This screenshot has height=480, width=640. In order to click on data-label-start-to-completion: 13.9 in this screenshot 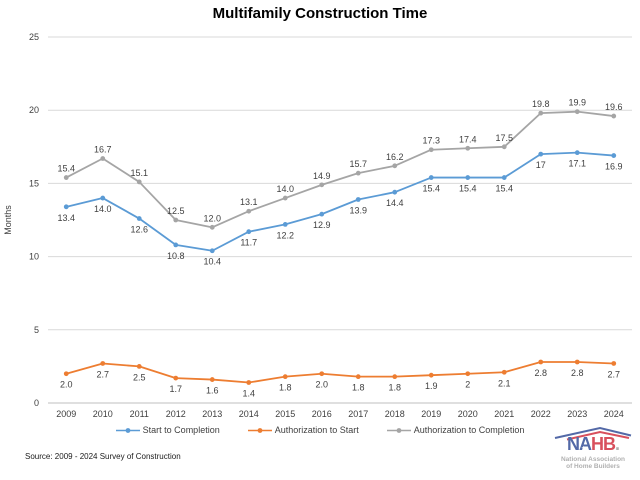, I will do `click(358, 211)`.